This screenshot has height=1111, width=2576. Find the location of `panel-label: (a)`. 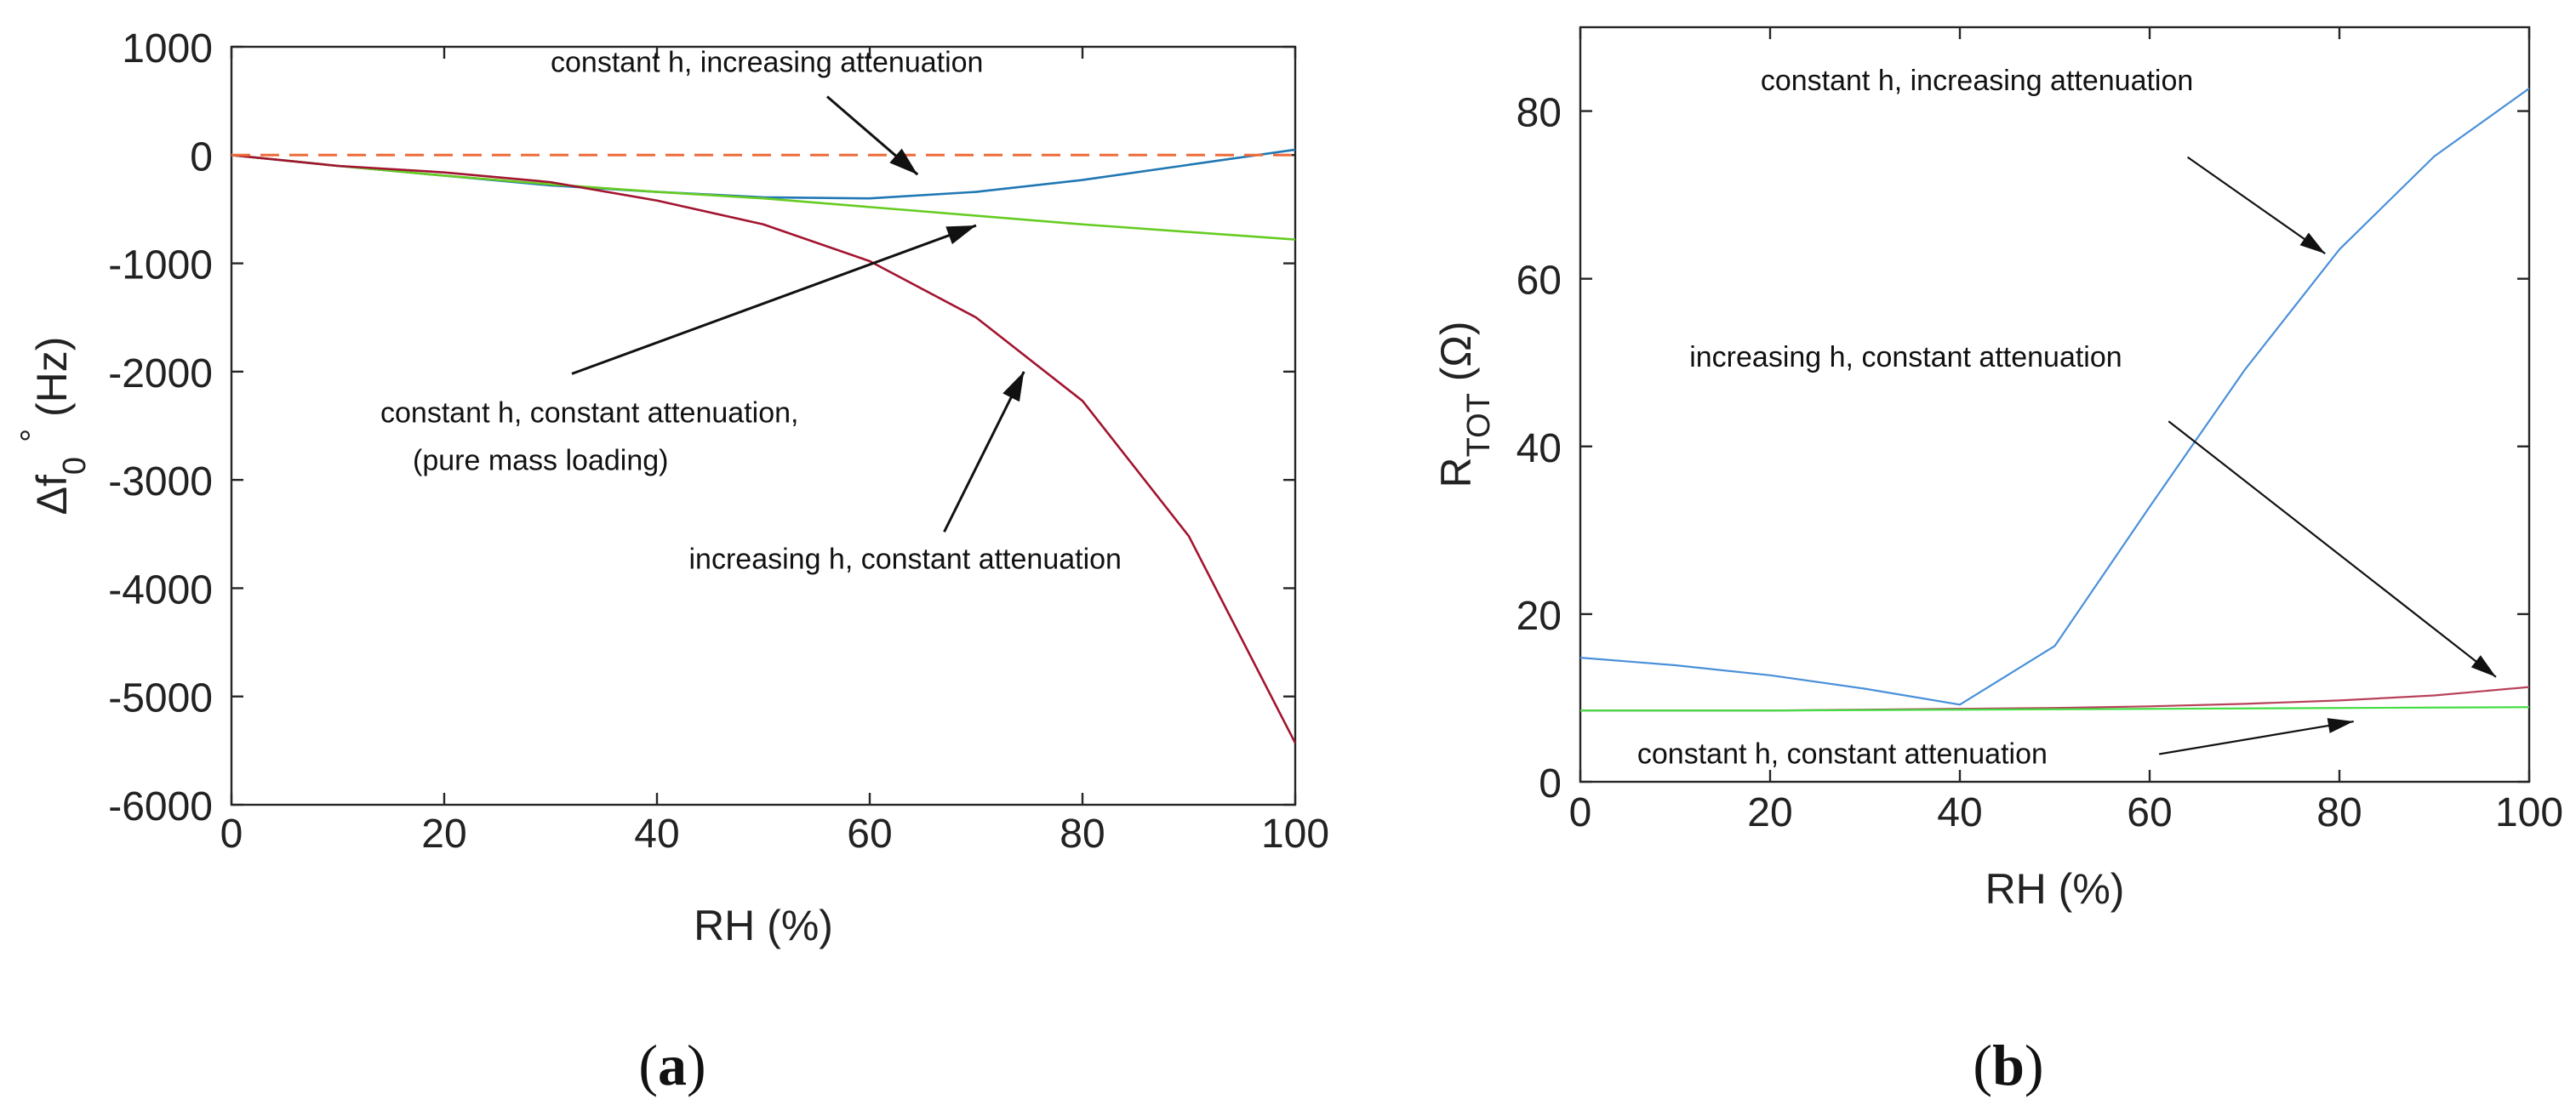

panel-label: (a) is located at coordinates (671, 1065).